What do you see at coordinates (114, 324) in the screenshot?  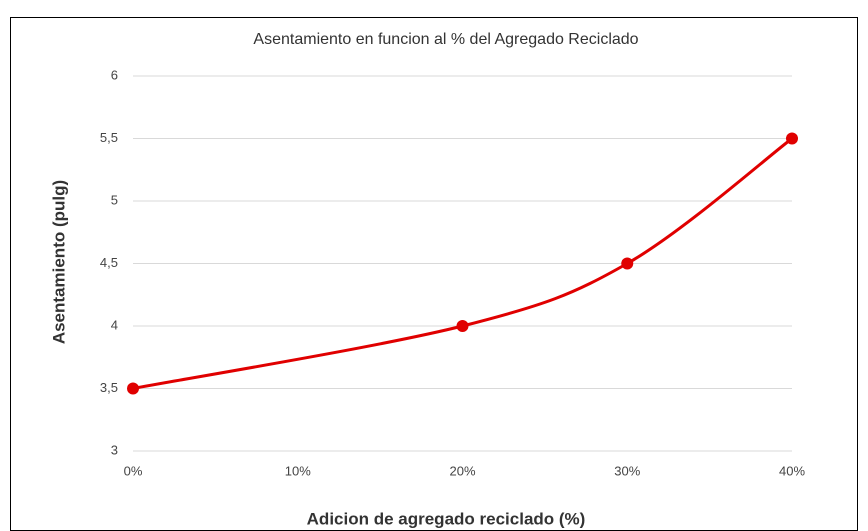 I see `y-tick-label: 4` at bounding box center [114, 324].